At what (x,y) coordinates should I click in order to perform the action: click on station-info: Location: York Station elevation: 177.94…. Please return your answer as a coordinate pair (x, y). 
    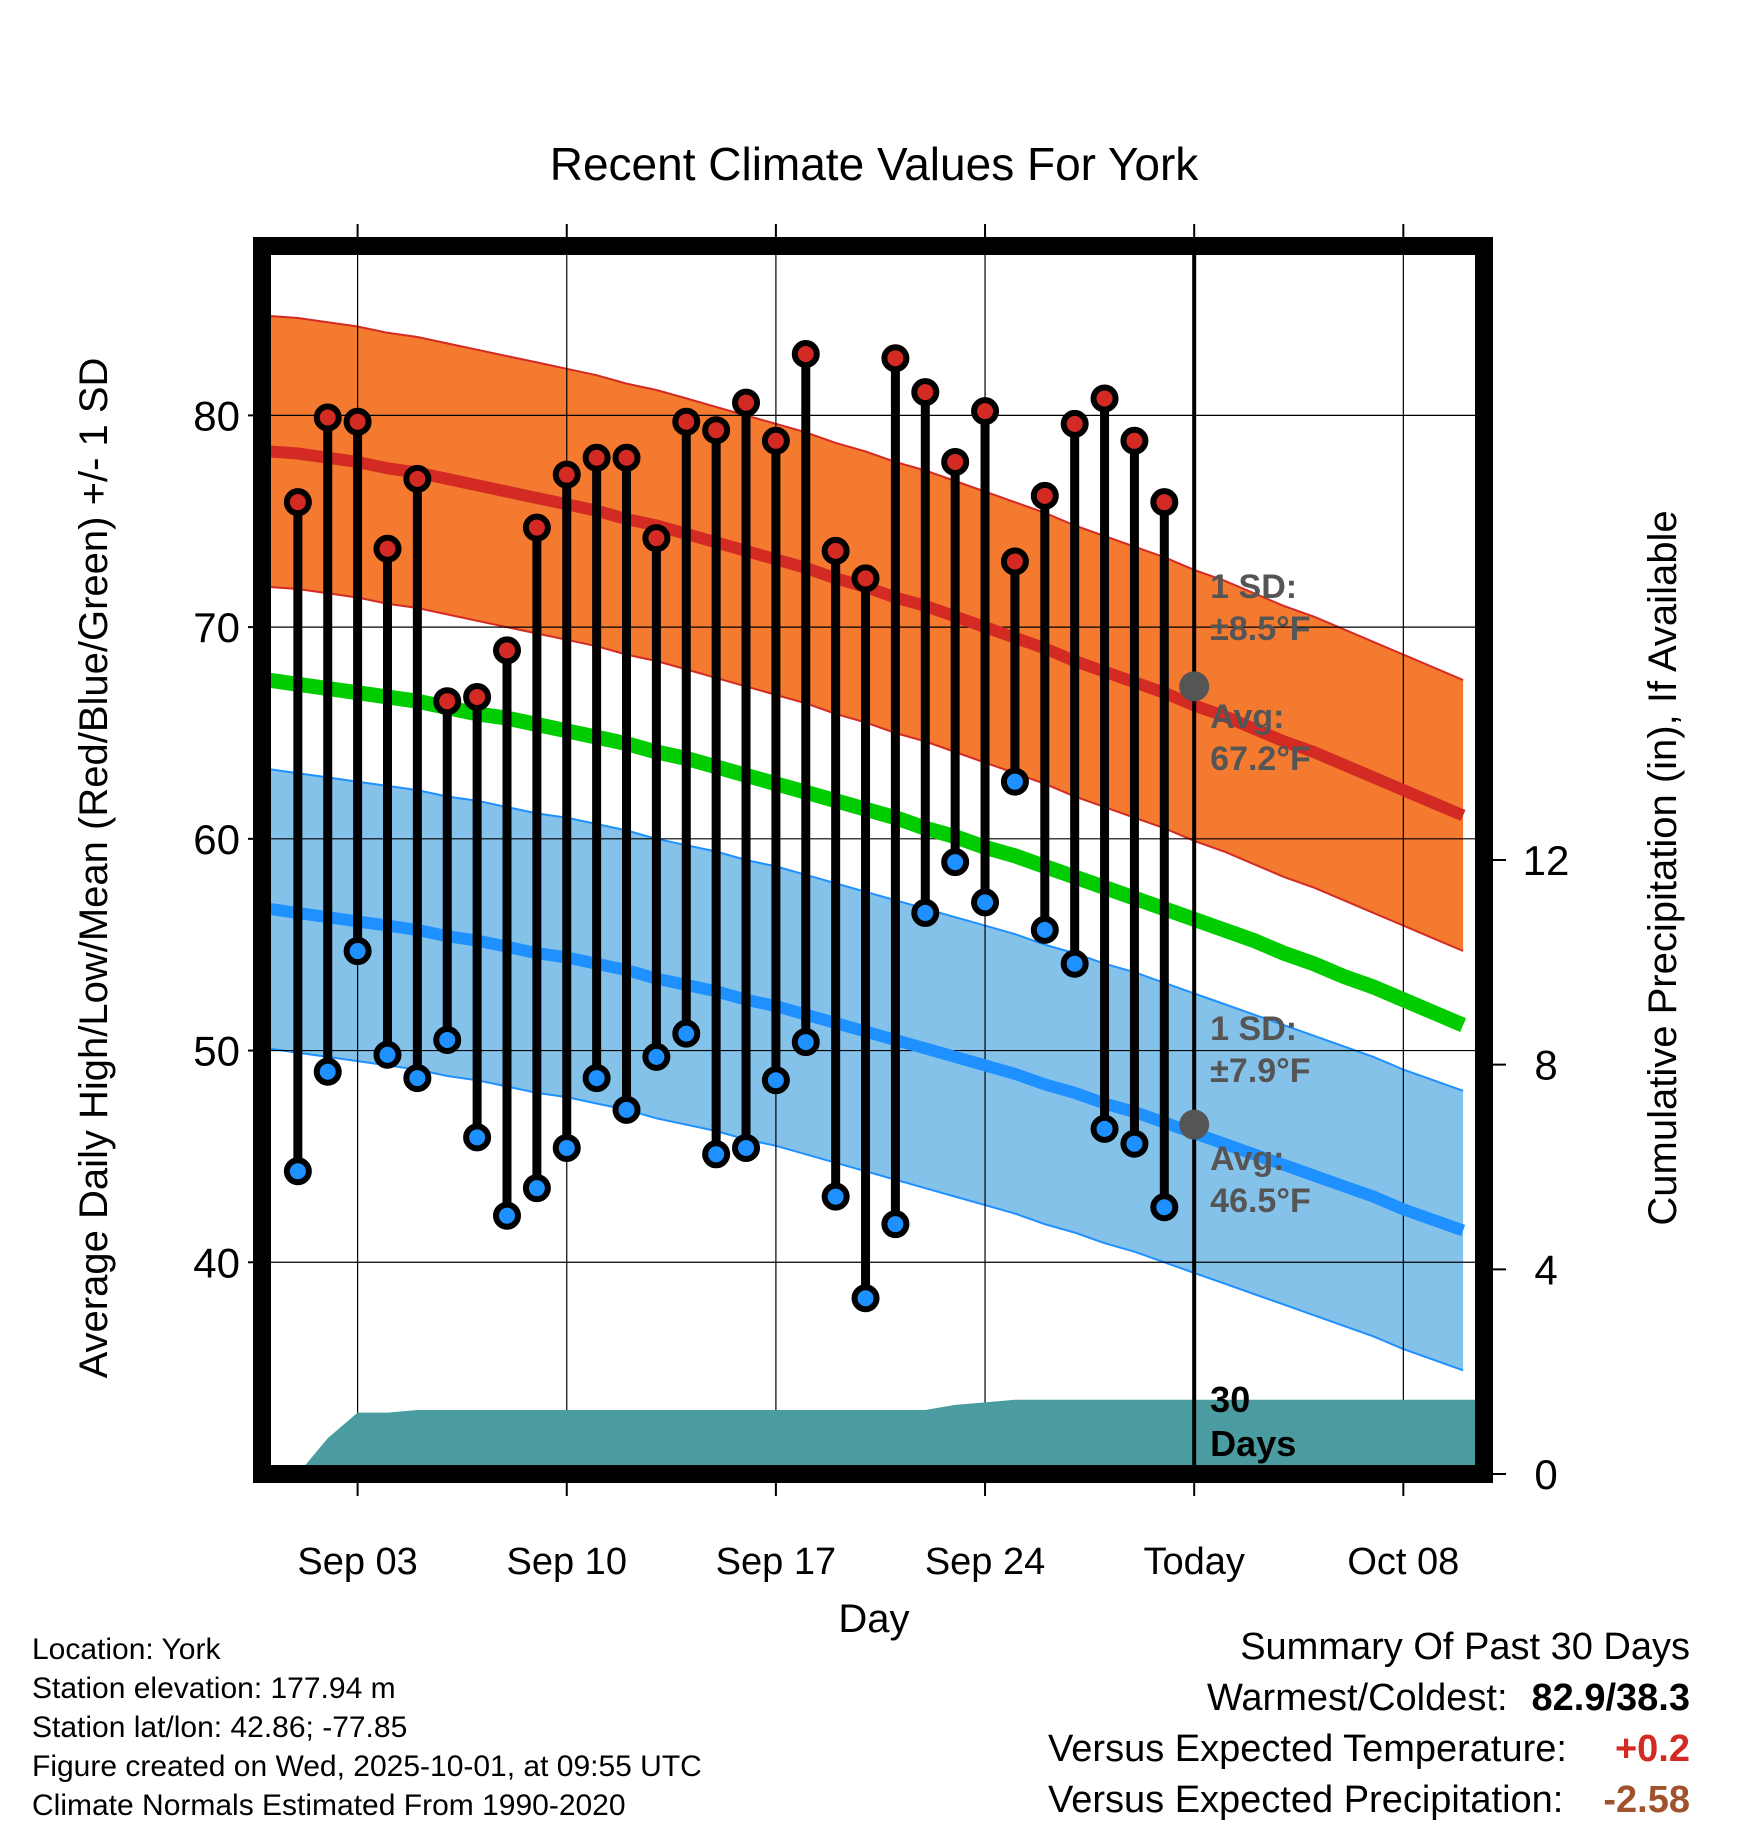
    Looking at the image, I should click on (367, 1727).